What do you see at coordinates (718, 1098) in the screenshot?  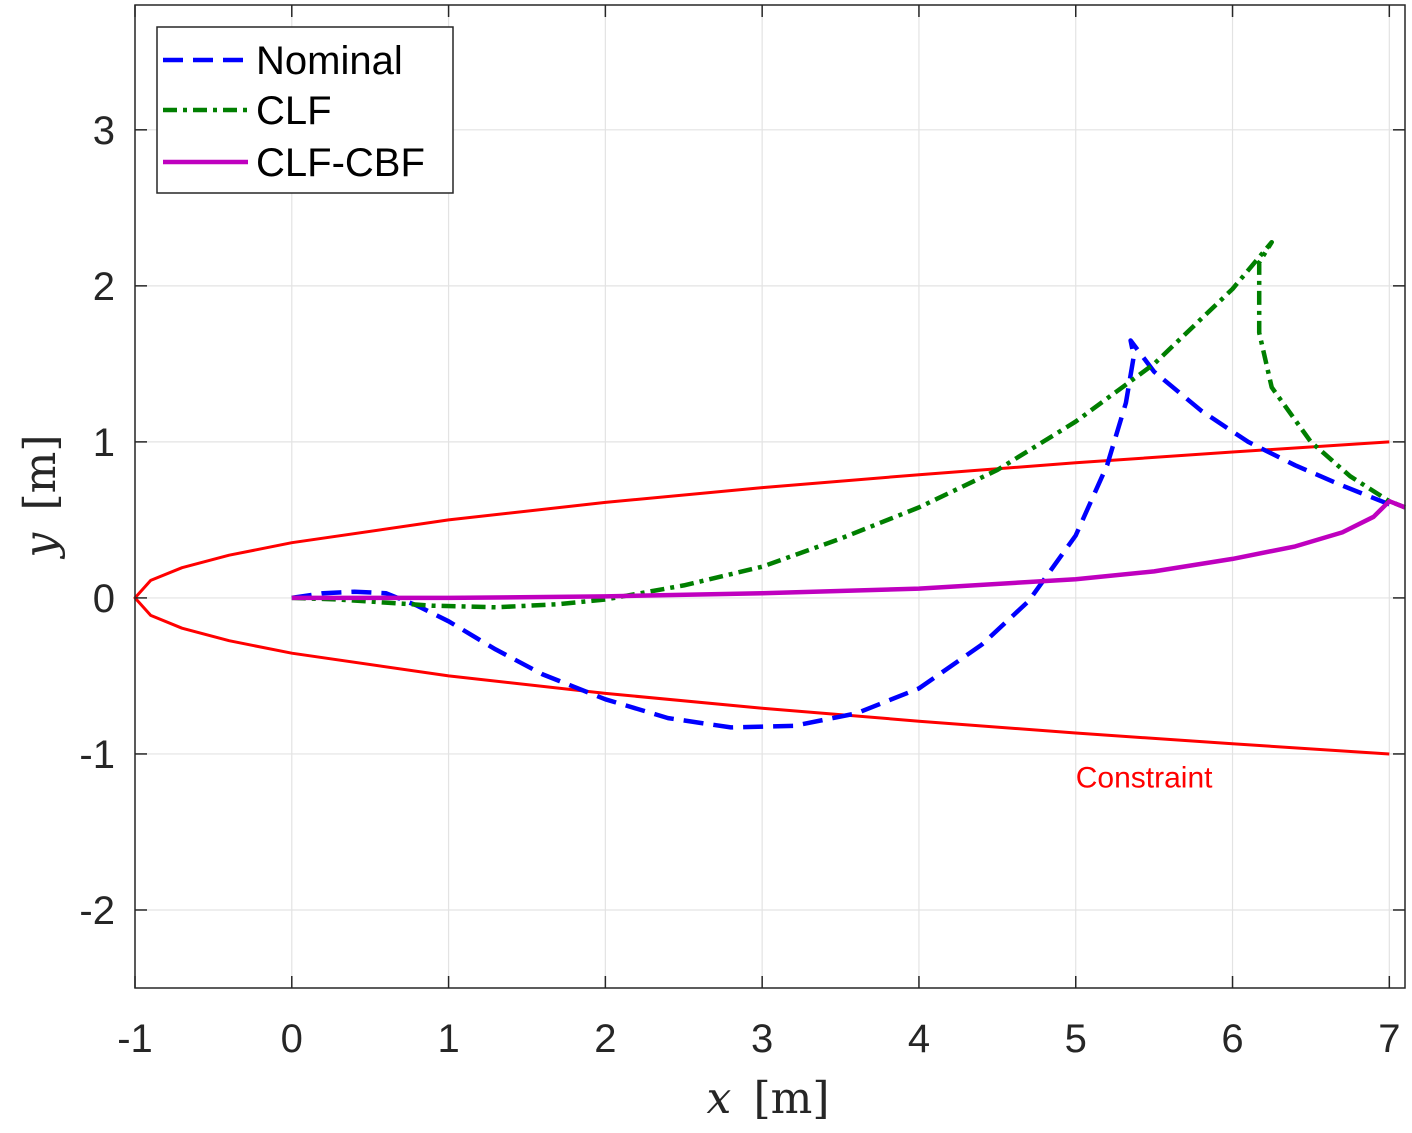 I see `x-axis-symbol: x` at bounding box center [718, 1098].